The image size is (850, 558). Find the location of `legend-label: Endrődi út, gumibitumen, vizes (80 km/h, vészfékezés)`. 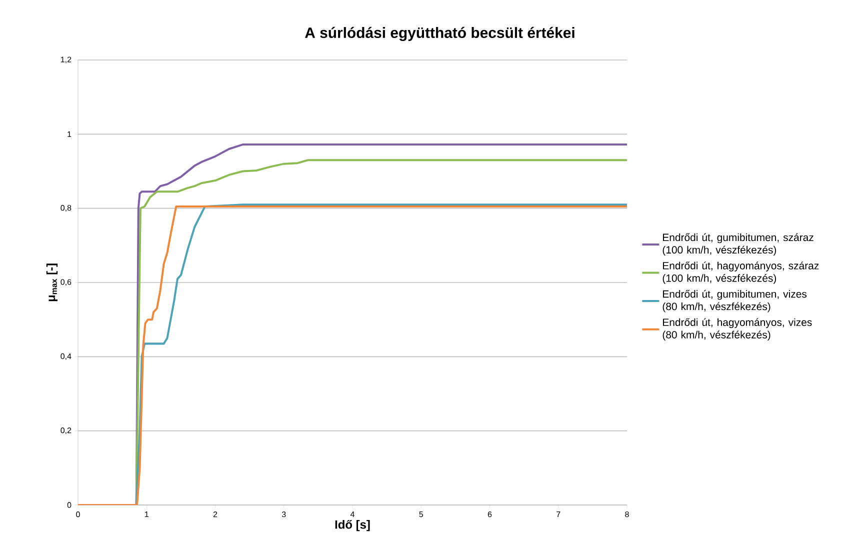

legend-label: Endrődi út, gumibitumen, vizes (80 km/h, vészfékezés) is located at coordinates (734, 301).